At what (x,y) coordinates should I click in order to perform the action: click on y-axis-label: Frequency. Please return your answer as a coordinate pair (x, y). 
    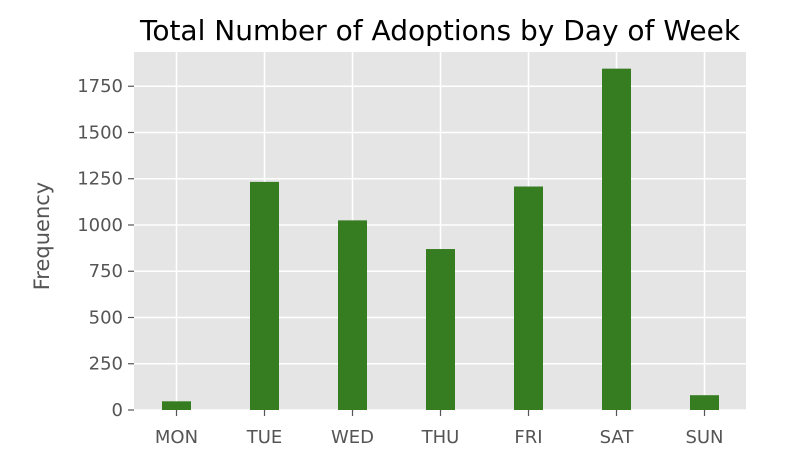
    Looking at the image, I should click on (42, 236).